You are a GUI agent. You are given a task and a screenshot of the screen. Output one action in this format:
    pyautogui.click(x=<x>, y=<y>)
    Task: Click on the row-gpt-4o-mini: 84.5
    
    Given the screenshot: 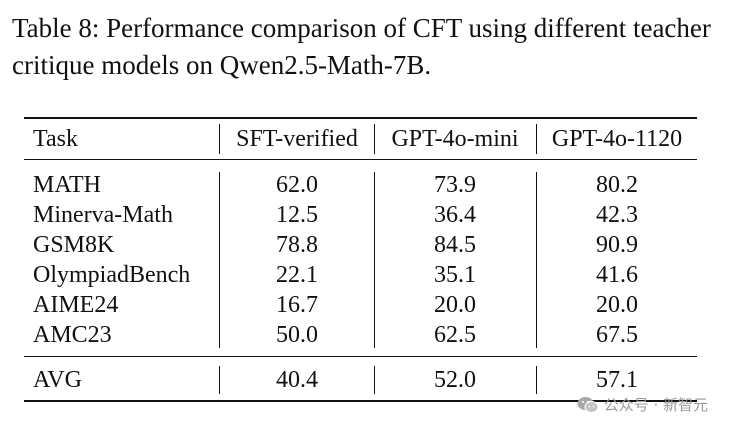 What is the action you would take?
    pyautogui.click(x=455, y=245)
    